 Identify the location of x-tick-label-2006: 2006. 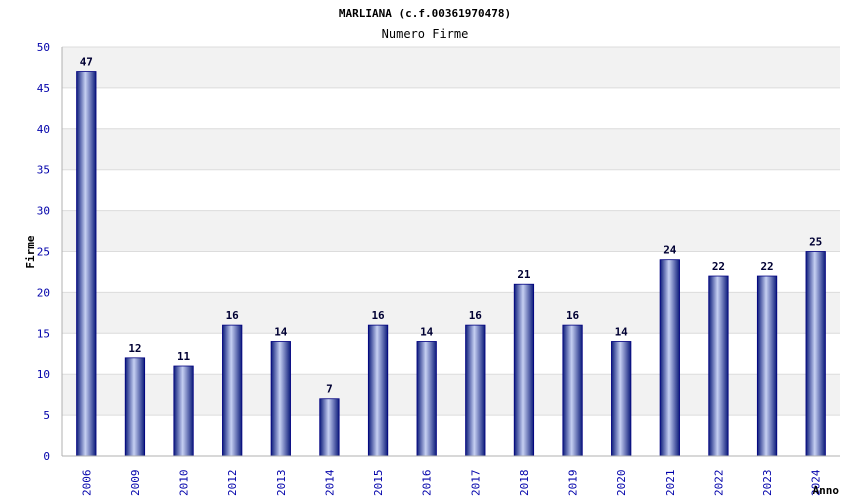
(86, 483).